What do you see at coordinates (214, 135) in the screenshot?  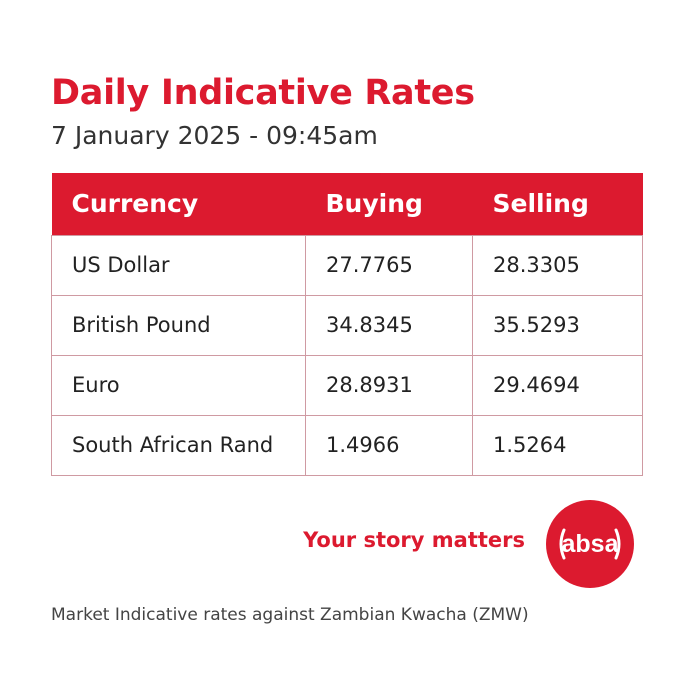 I see `date-time-subtitle: 7 January 2025 - 09:45am` at bounding box center [214, 135].